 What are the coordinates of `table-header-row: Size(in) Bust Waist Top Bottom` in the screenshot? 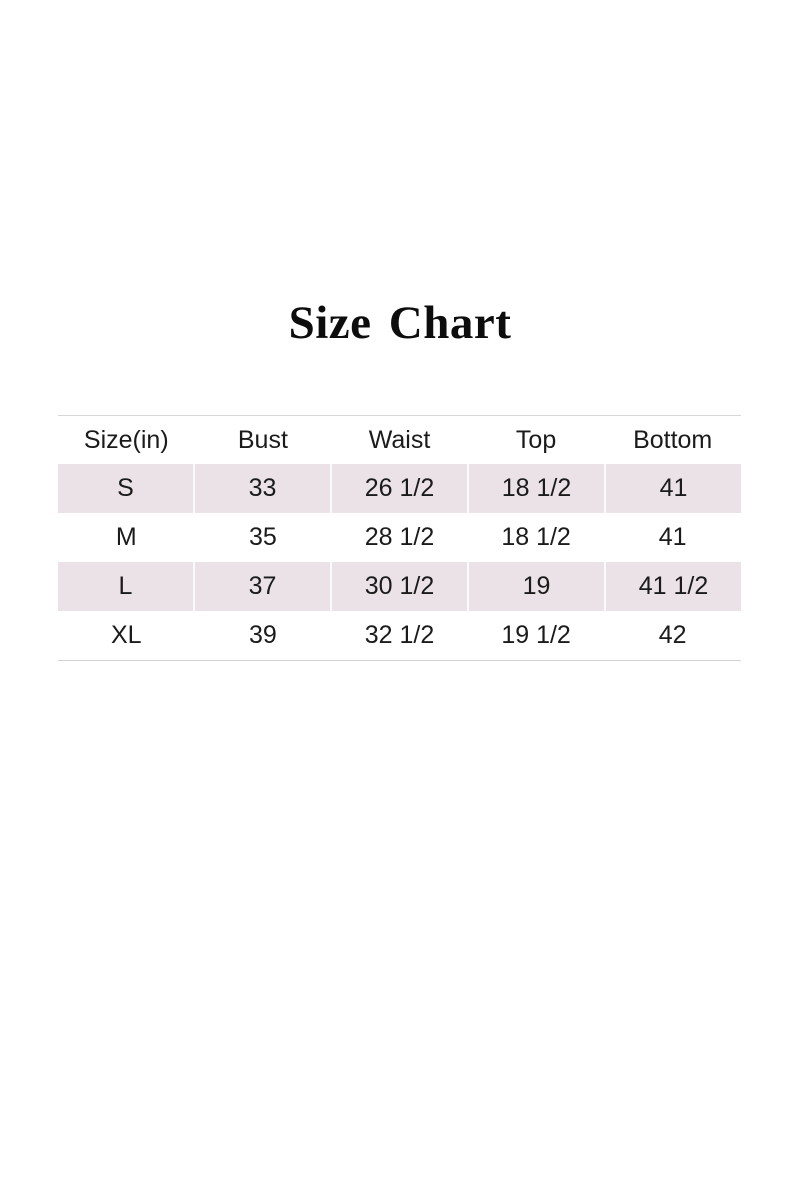 It's located at (399, 440).